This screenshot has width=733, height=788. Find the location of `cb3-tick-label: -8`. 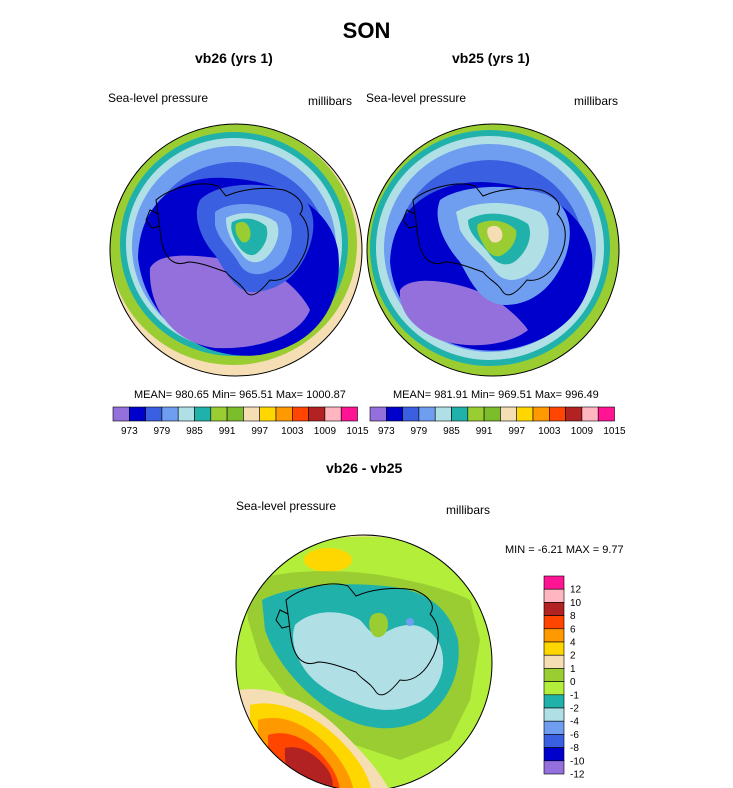

cb3-tick-label: -8 is located at coordinates (574, 748).